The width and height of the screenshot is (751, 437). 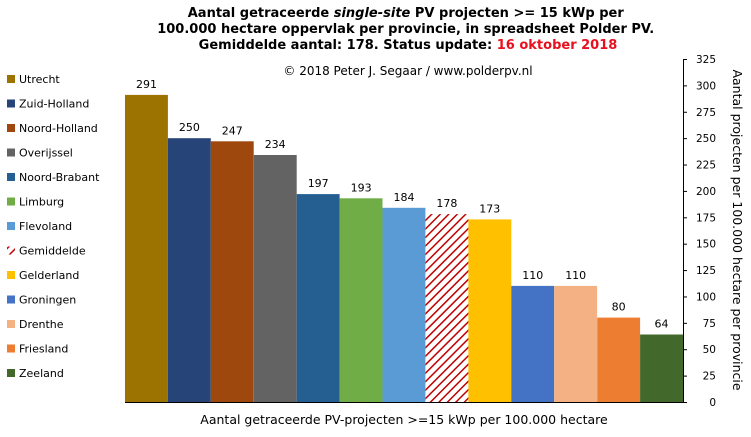 What do you see at coordinates (43, 349) in the screenshot?
I see `legend-label-friesland: Friesland` at bounding box center [43, 349].